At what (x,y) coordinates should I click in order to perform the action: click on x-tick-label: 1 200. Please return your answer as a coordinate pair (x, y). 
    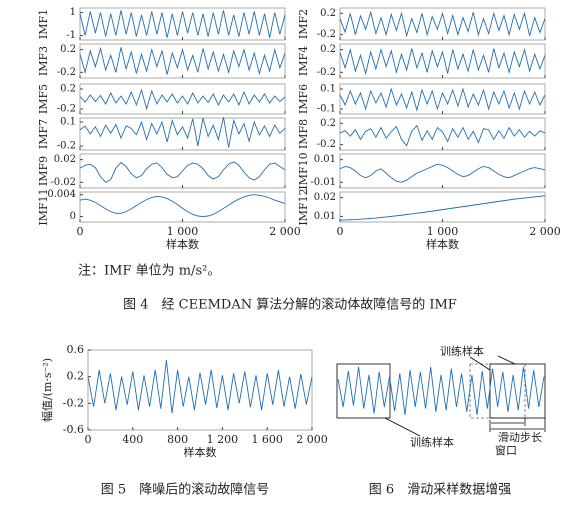
    Looking at the image, I should click on (223, 439).